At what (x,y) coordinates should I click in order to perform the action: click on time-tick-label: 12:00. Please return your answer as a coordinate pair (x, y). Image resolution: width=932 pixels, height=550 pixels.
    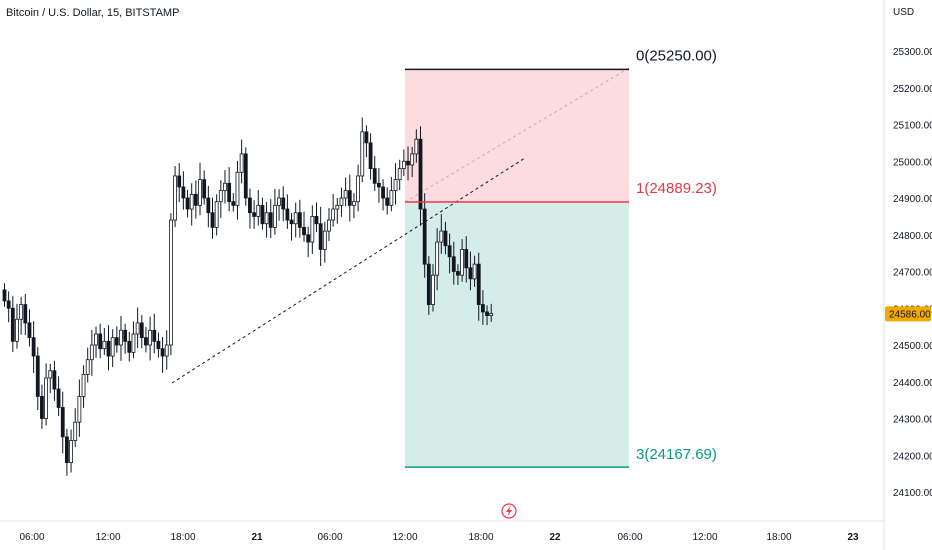
    Looking at the image, I should click on (704, 537).